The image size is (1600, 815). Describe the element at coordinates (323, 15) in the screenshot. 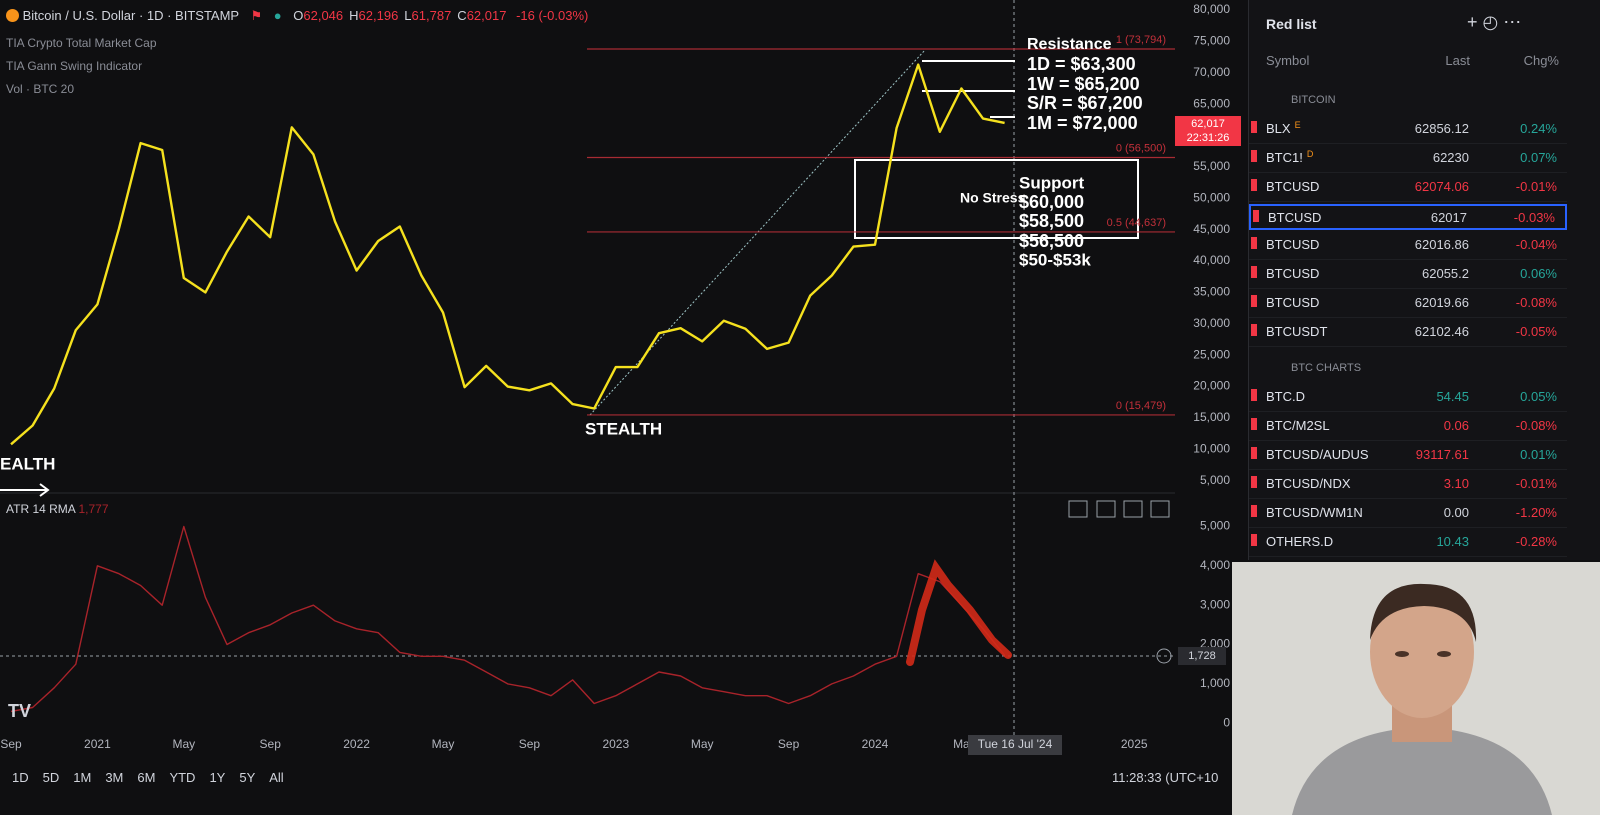

I see `ohlc-value: 62,046` at that location.